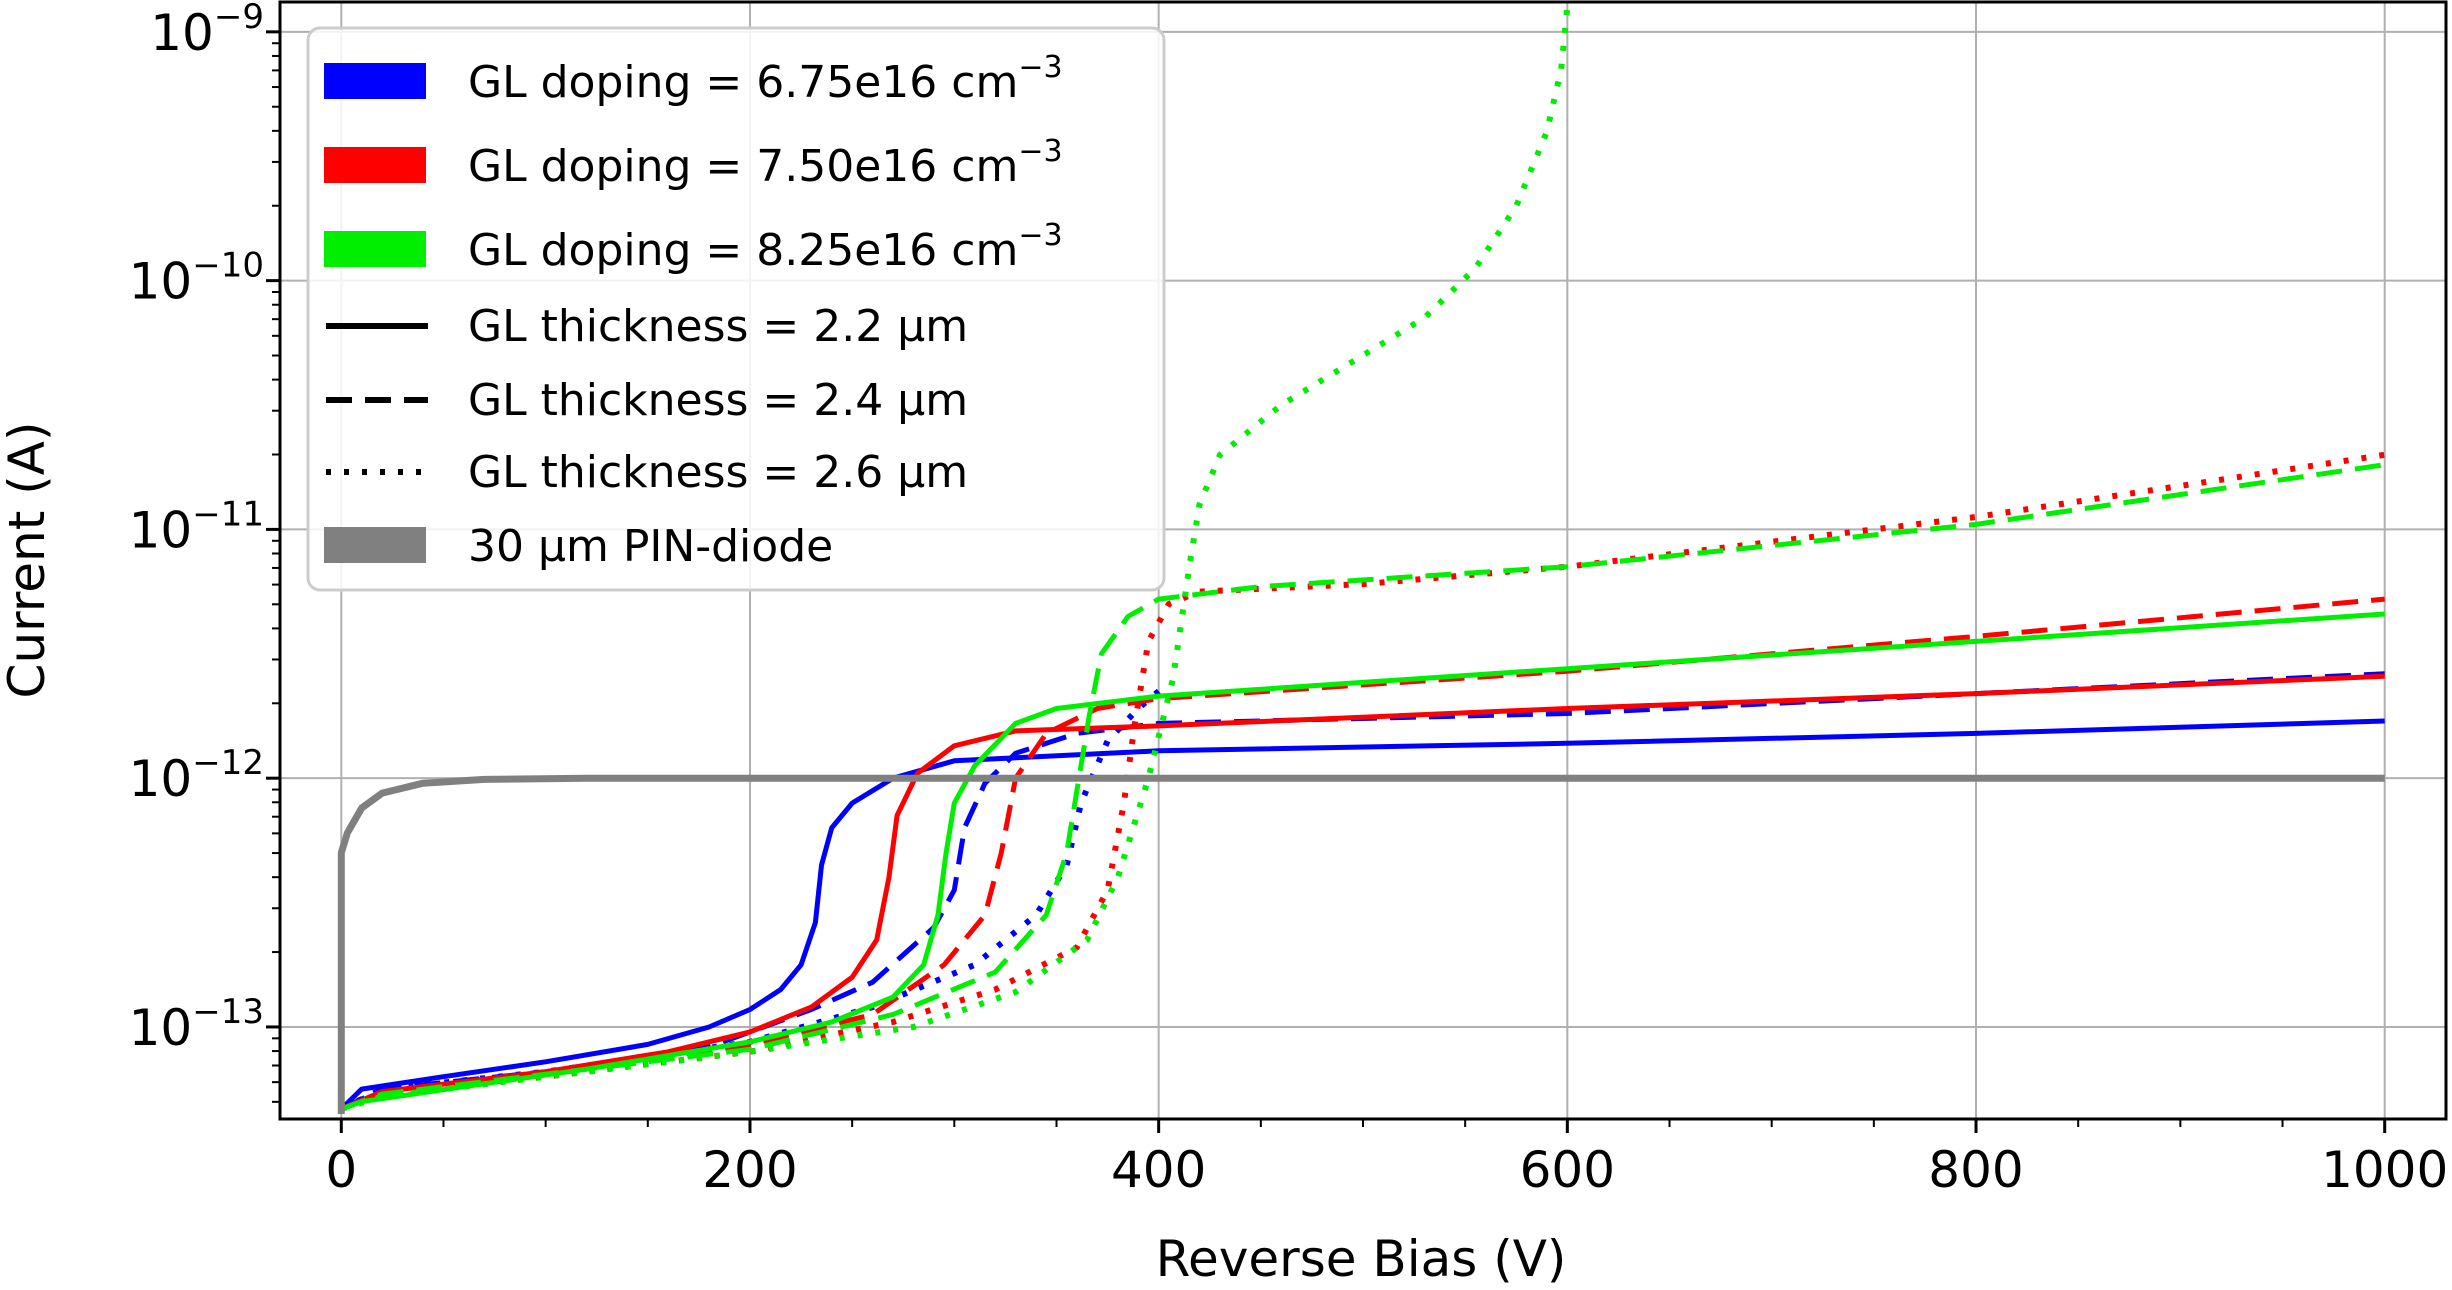  What do you see at coordinates (718, 400) in the screenshot?
I see `legend-label: GL thickness = 2.4 µm` at bounding box center [718, 400].